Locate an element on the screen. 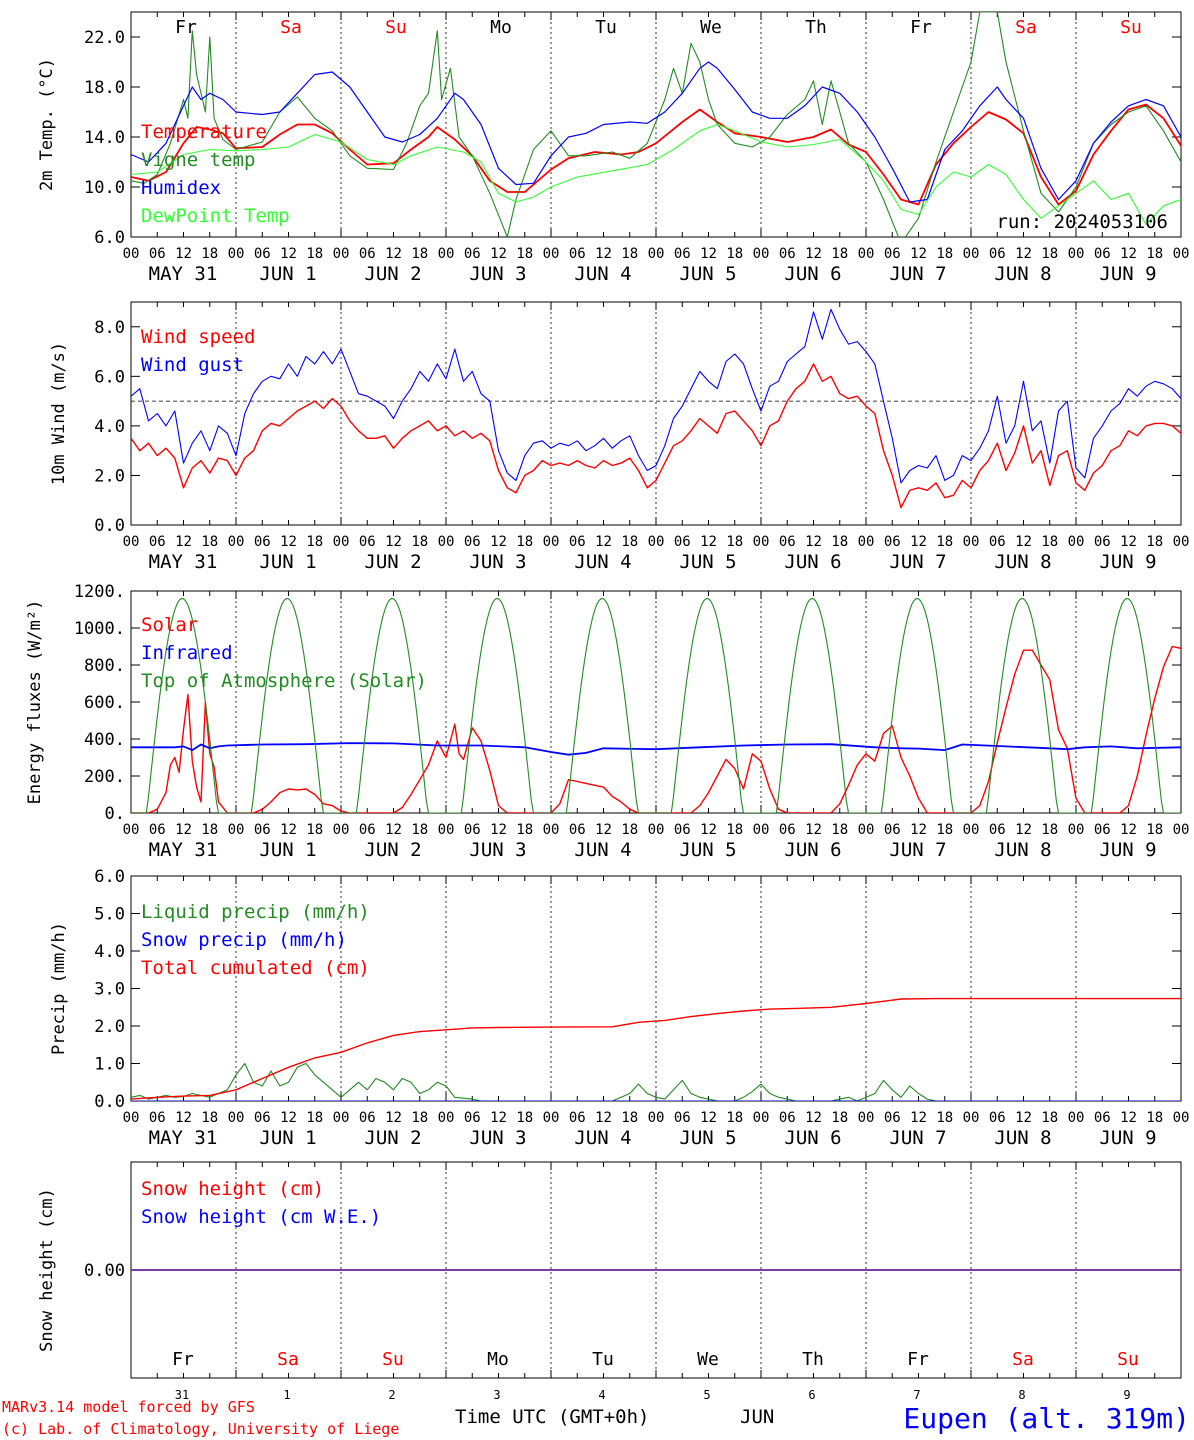 The height and width of the screenshot is (1440, 1194). legend-item: Solar is located at coordinates (169, 625).